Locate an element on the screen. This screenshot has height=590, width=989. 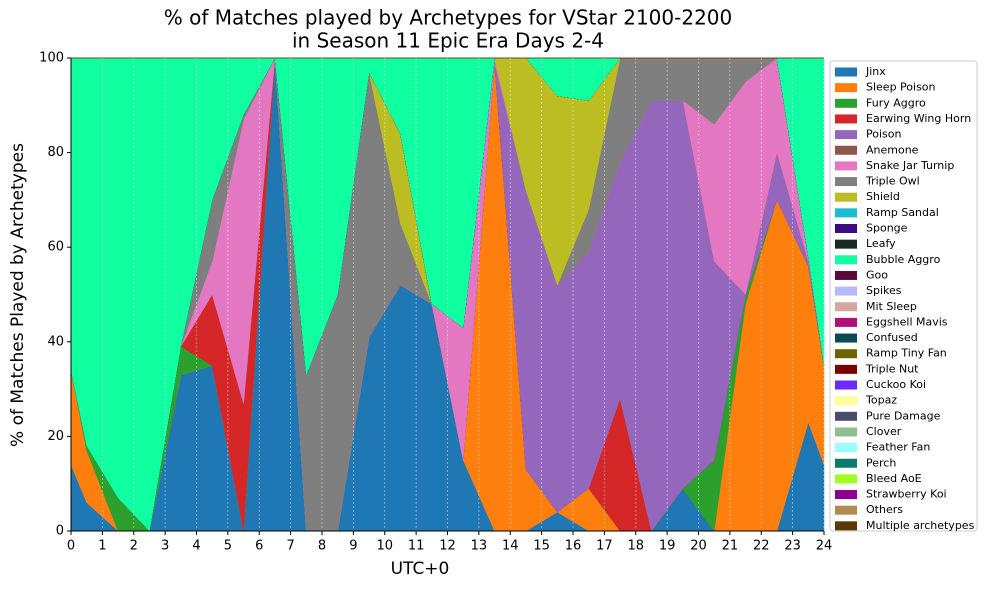
y-tick-label: 80 is located at coordinates (55, 152).